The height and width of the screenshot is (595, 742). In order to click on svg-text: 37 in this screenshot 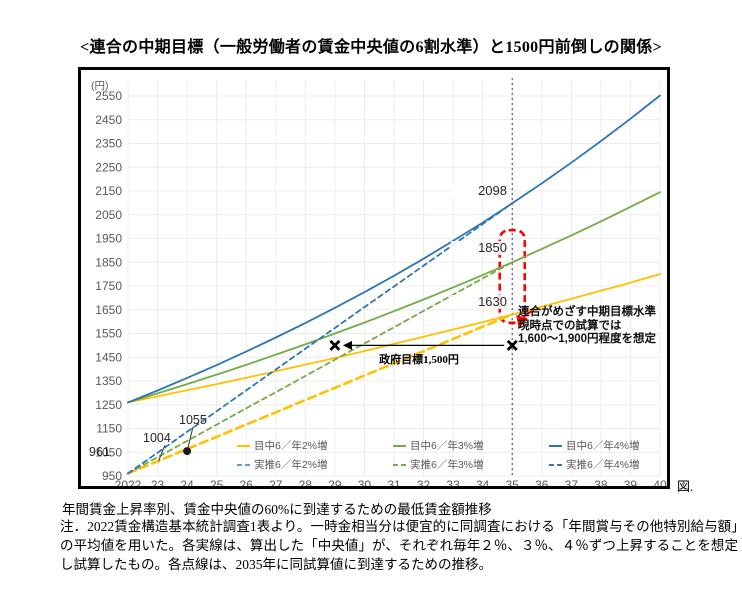, I will do `click(572, 482)`.